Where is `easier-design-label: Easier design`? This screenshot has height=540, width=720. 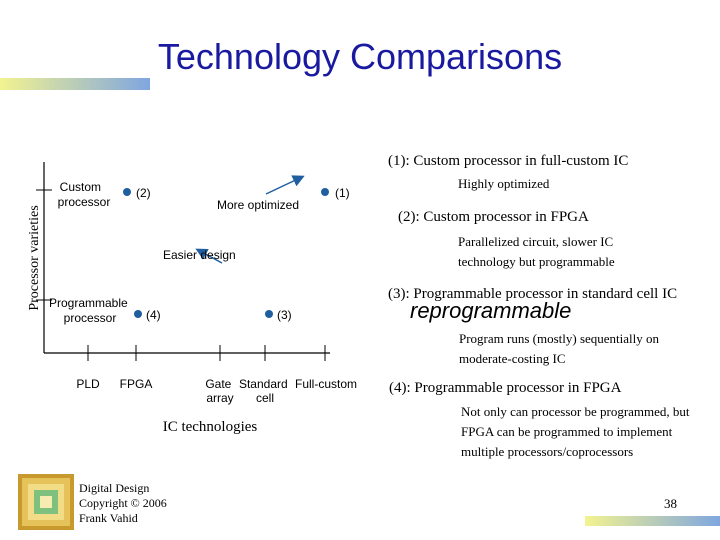
easier-design-label: Easier design is located at coordinates (199, 255).